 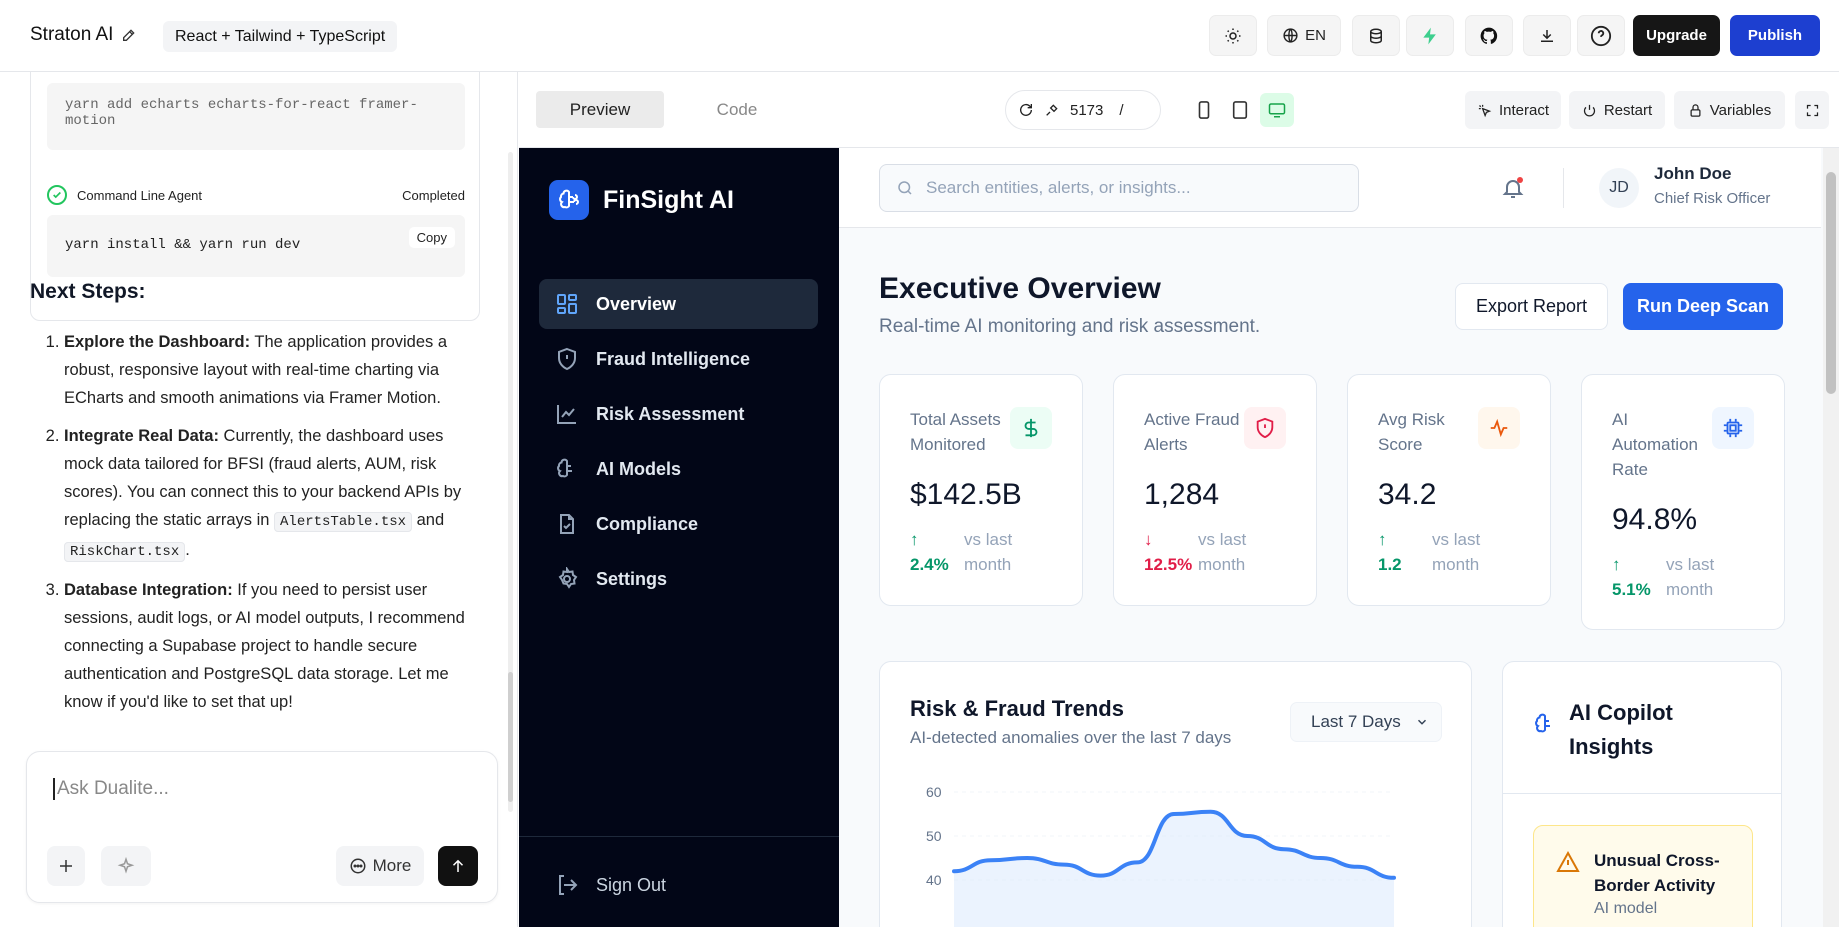 I want to click on chart-title: Risk & Fraud Trends, so click(x=1017, y=708).